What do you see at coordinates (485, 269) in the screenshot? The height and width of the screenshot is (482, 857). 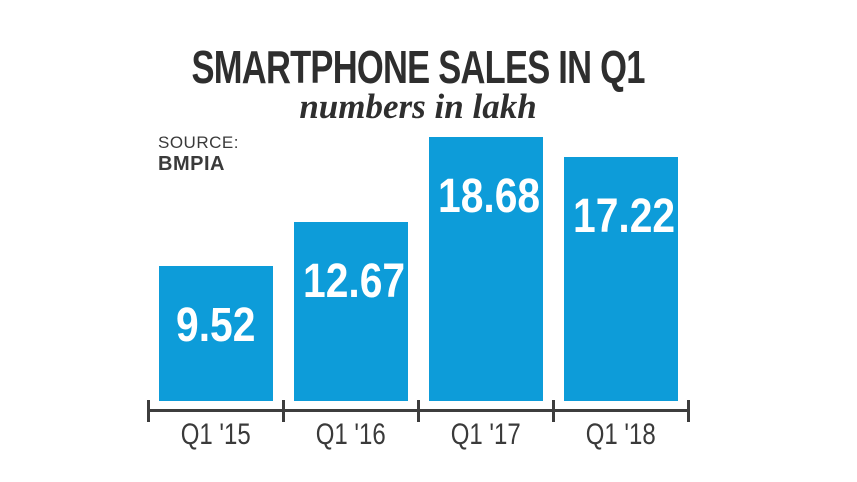 I see `bar-q1-17: 18.68` at bounding box center [485, 269].